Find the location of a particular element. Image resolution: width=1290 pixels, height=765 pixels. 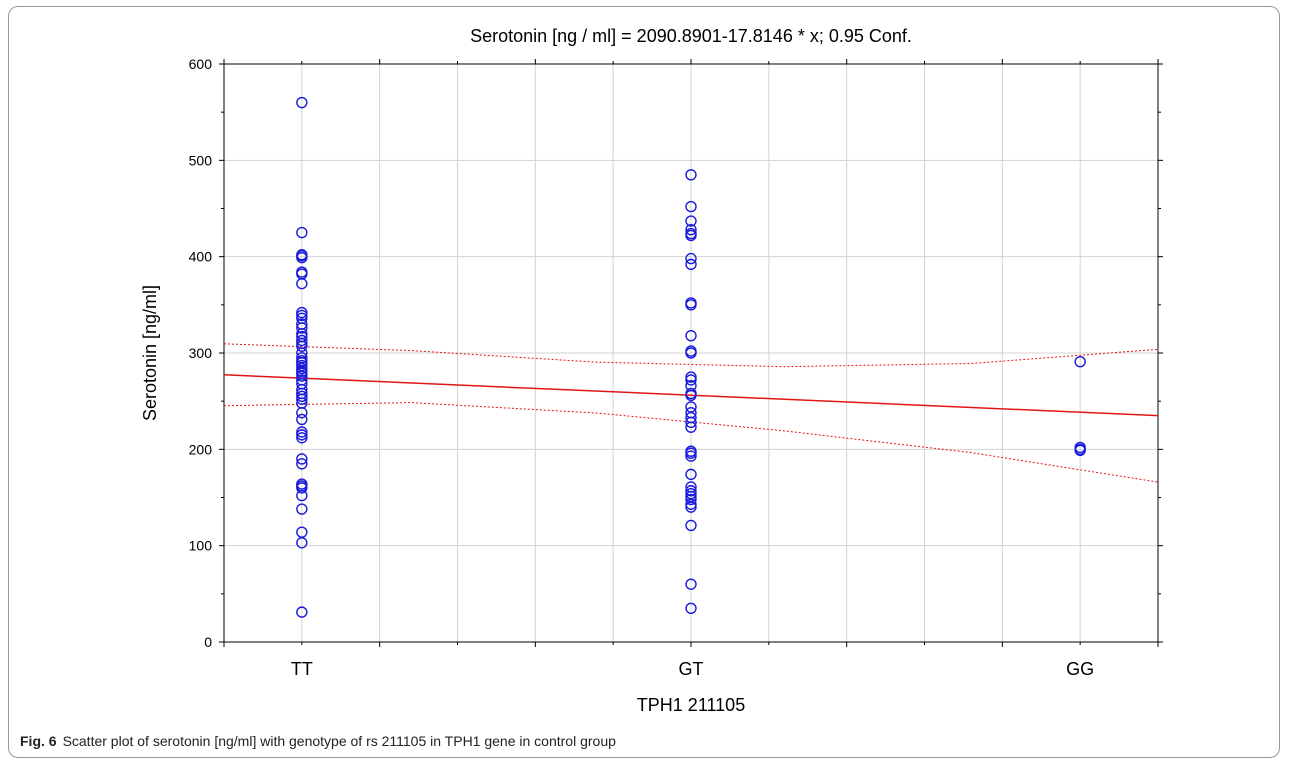

x-tick-label: TT is located at coordinates (302, 669).